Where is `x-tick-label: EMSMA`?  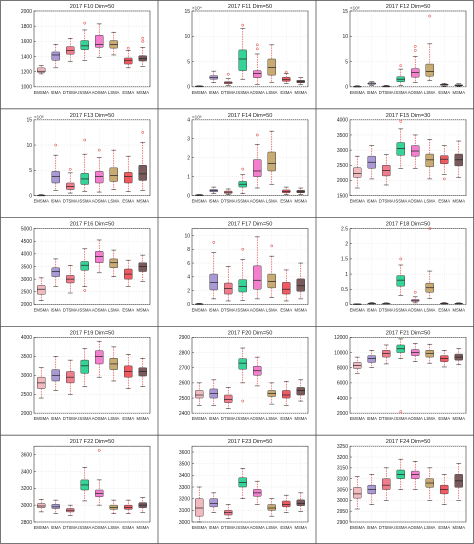
x-tick-label: EMSMA is located at coordinates (200, 309).